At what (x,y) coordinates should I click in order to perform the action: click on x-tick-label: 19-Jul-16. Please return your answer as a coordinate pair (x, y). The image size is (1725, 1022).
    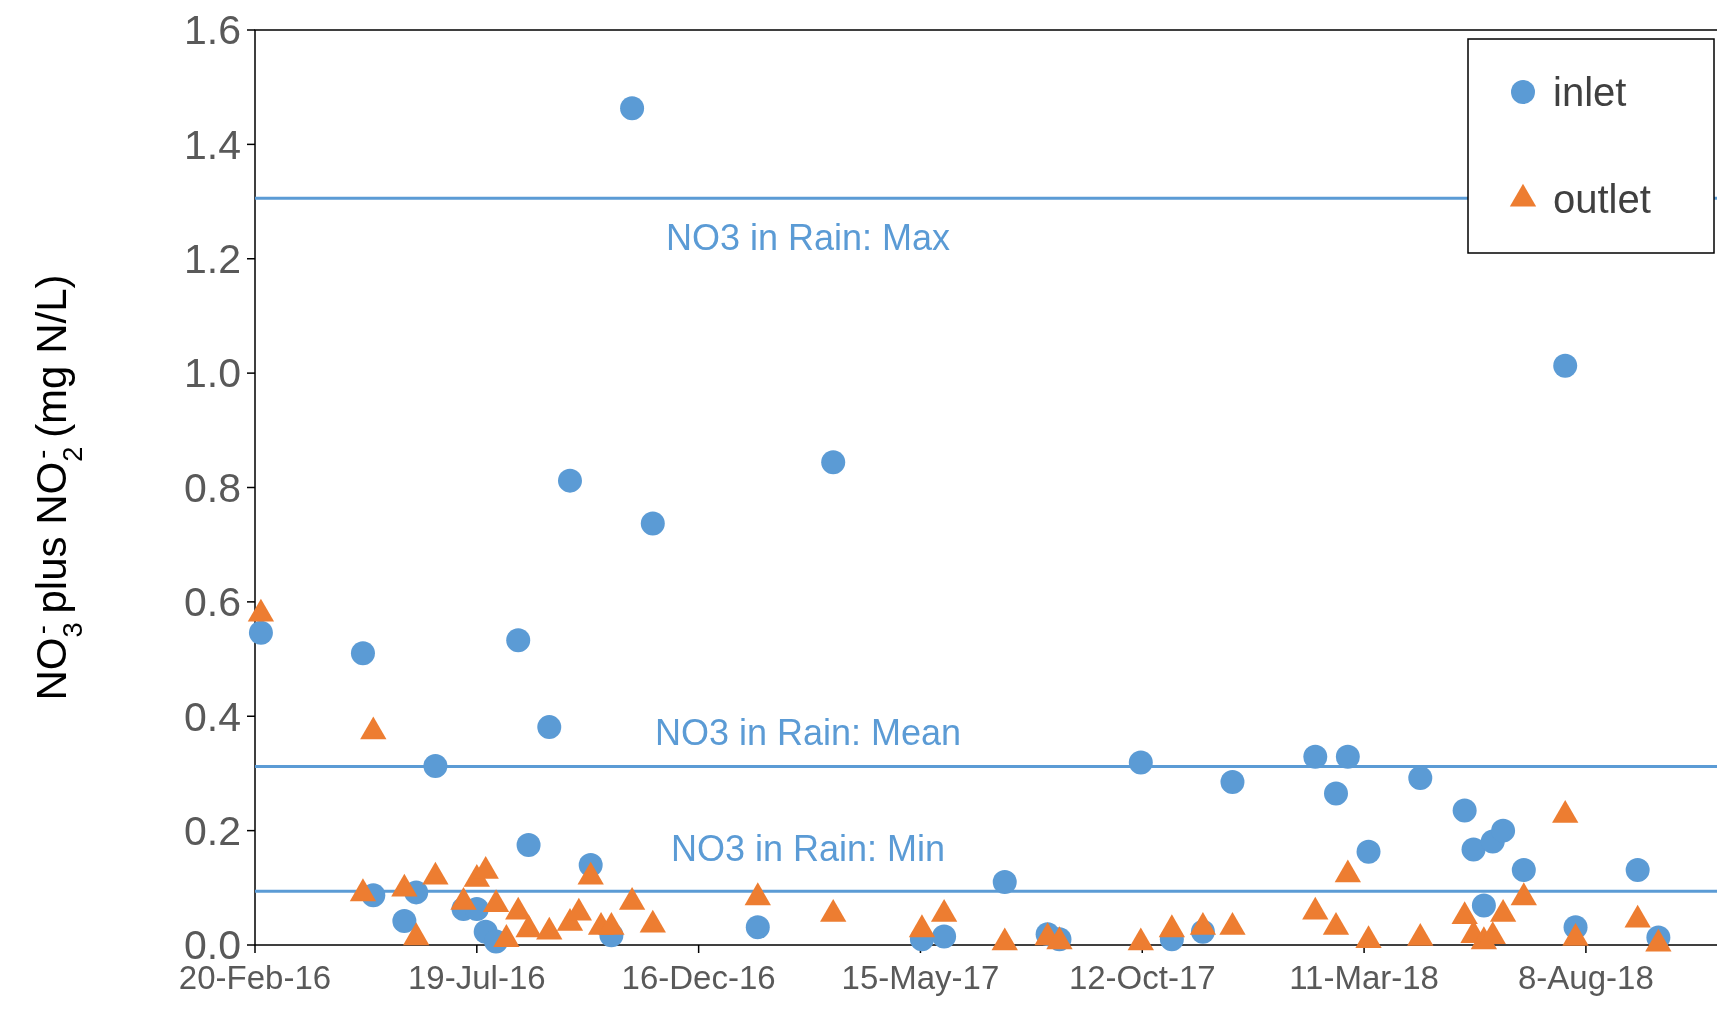
    Looking at the image, I should click on (477, 977).